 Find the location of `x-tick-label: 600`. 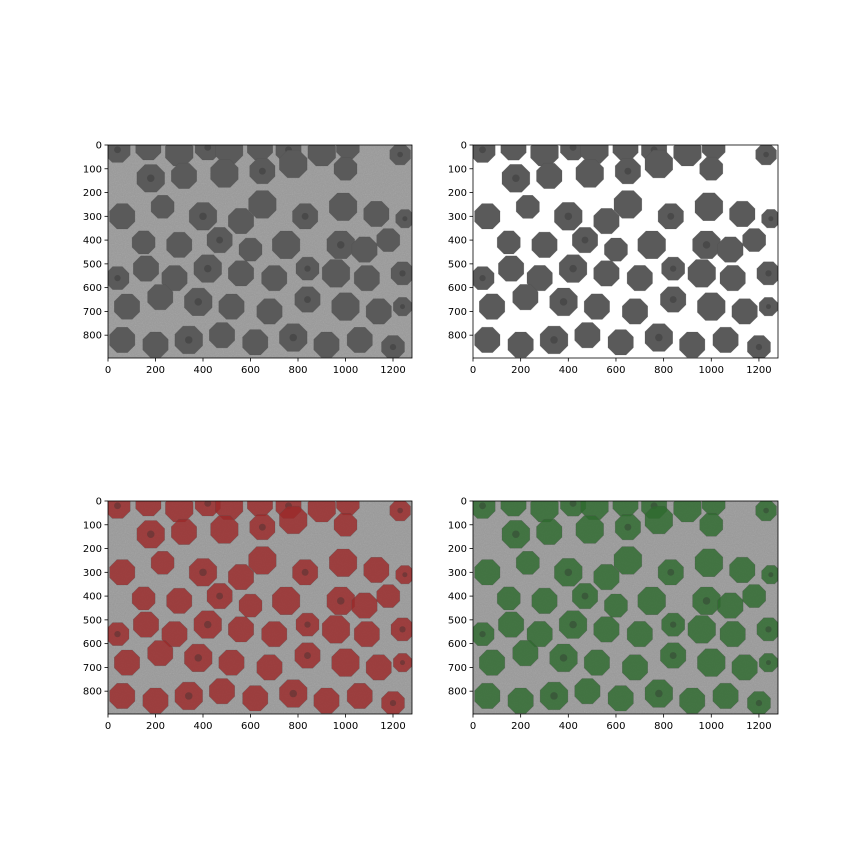

x-tick-label: 600 is located at coordinates (615, 726).